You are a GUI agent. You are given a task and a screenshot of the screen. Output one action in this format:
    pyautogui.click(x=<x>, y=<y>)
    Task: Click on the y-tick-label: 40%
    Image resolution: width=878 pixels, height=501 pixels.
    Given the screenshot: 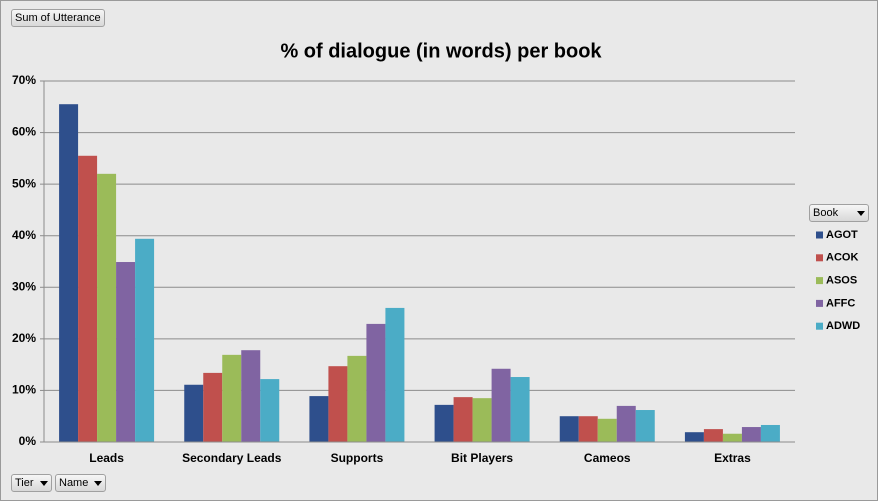 What is the action you would take?
    pyautogui.click(x=24, y=235)
    